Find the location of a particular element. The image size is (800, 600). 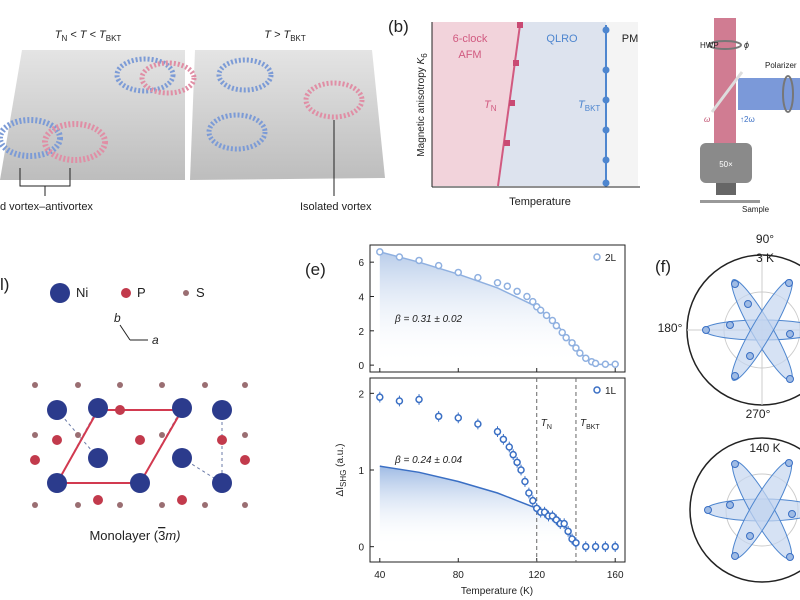

label: 50× is located at coordinates (726, 164).